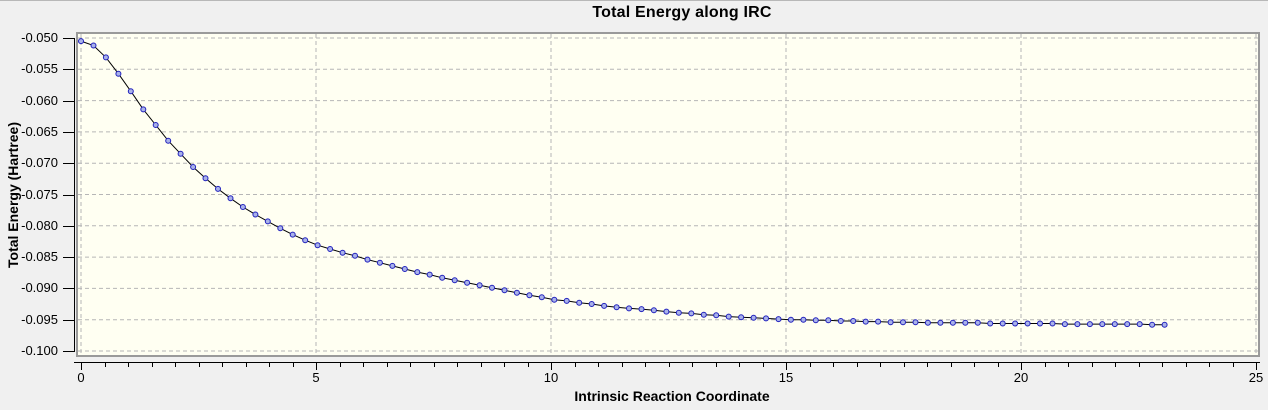  What do you see at coordinates (551, 377) in the screenshot?
I see `x-tick-label: 10` at bounding box center [551, 377].